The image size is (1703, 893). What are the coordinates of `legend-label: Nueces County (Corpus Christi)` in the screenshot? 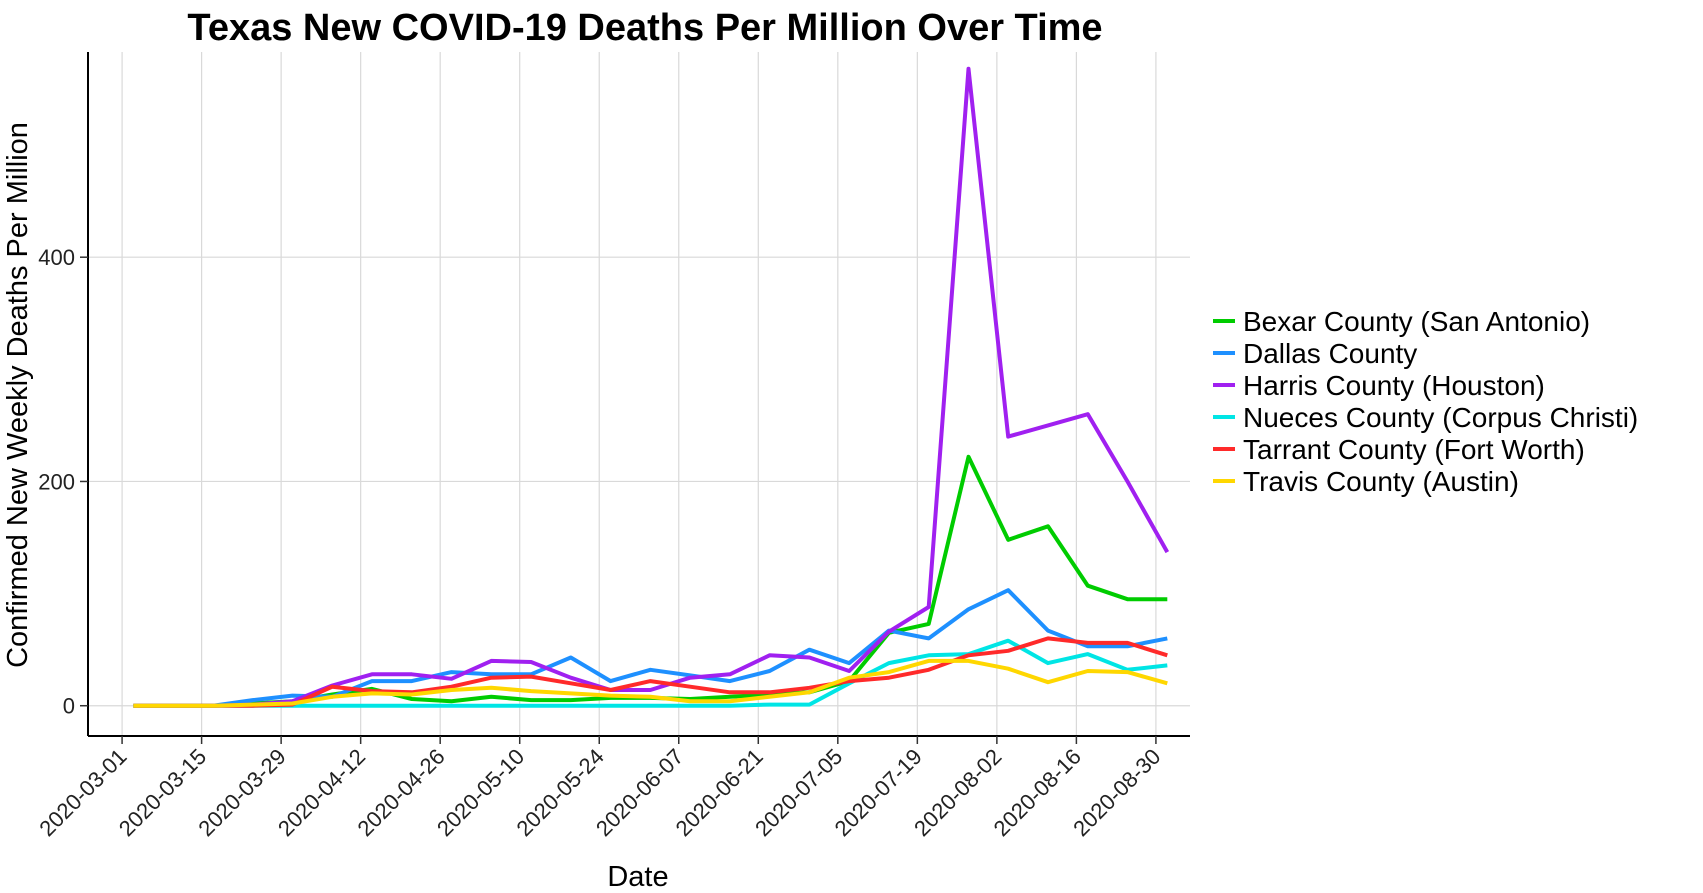 It's located at (1440, 417).